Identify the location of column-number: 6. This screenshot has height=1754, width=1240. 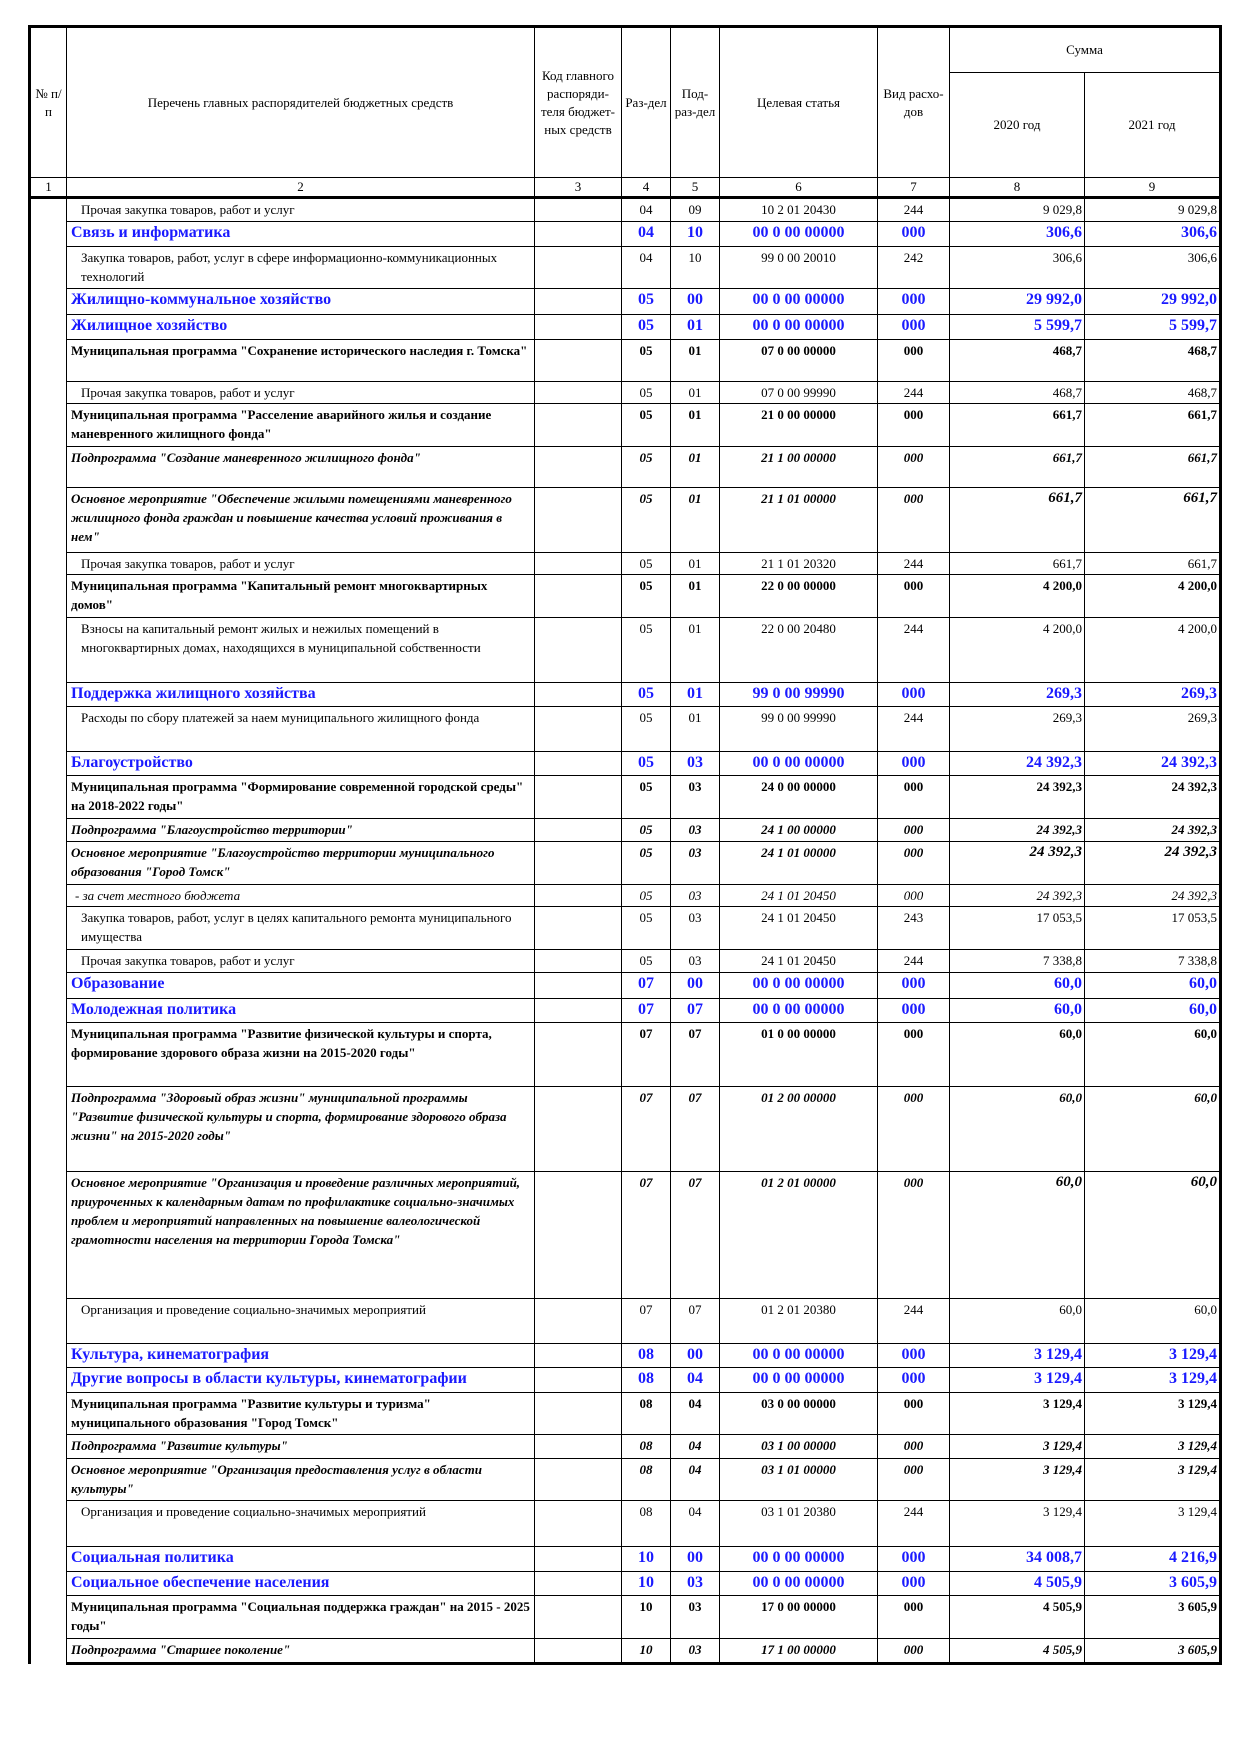
(798, 188).